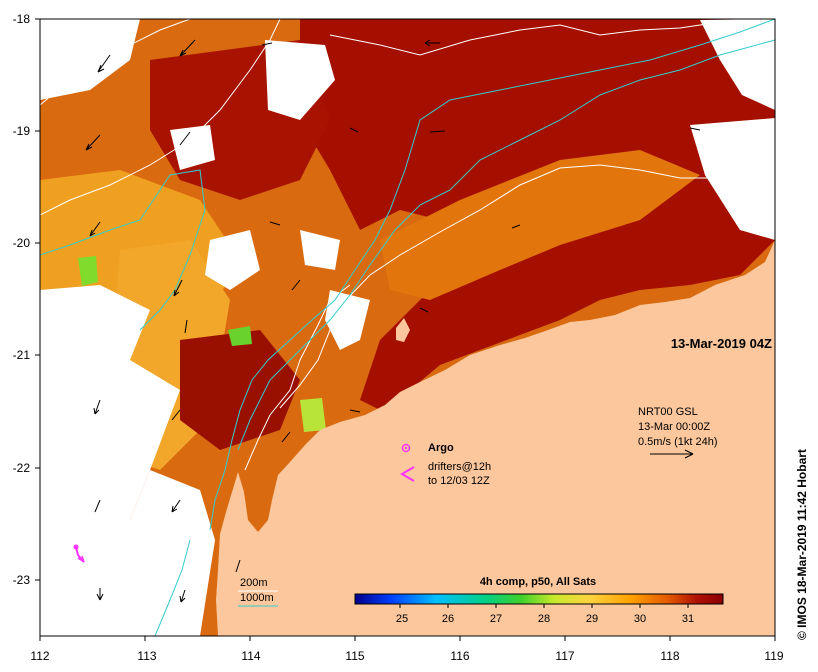  What do you see at coordinates (544, 606) in the screenshot?
I see `colorbar-ticks` at bounding box center [544, 606].